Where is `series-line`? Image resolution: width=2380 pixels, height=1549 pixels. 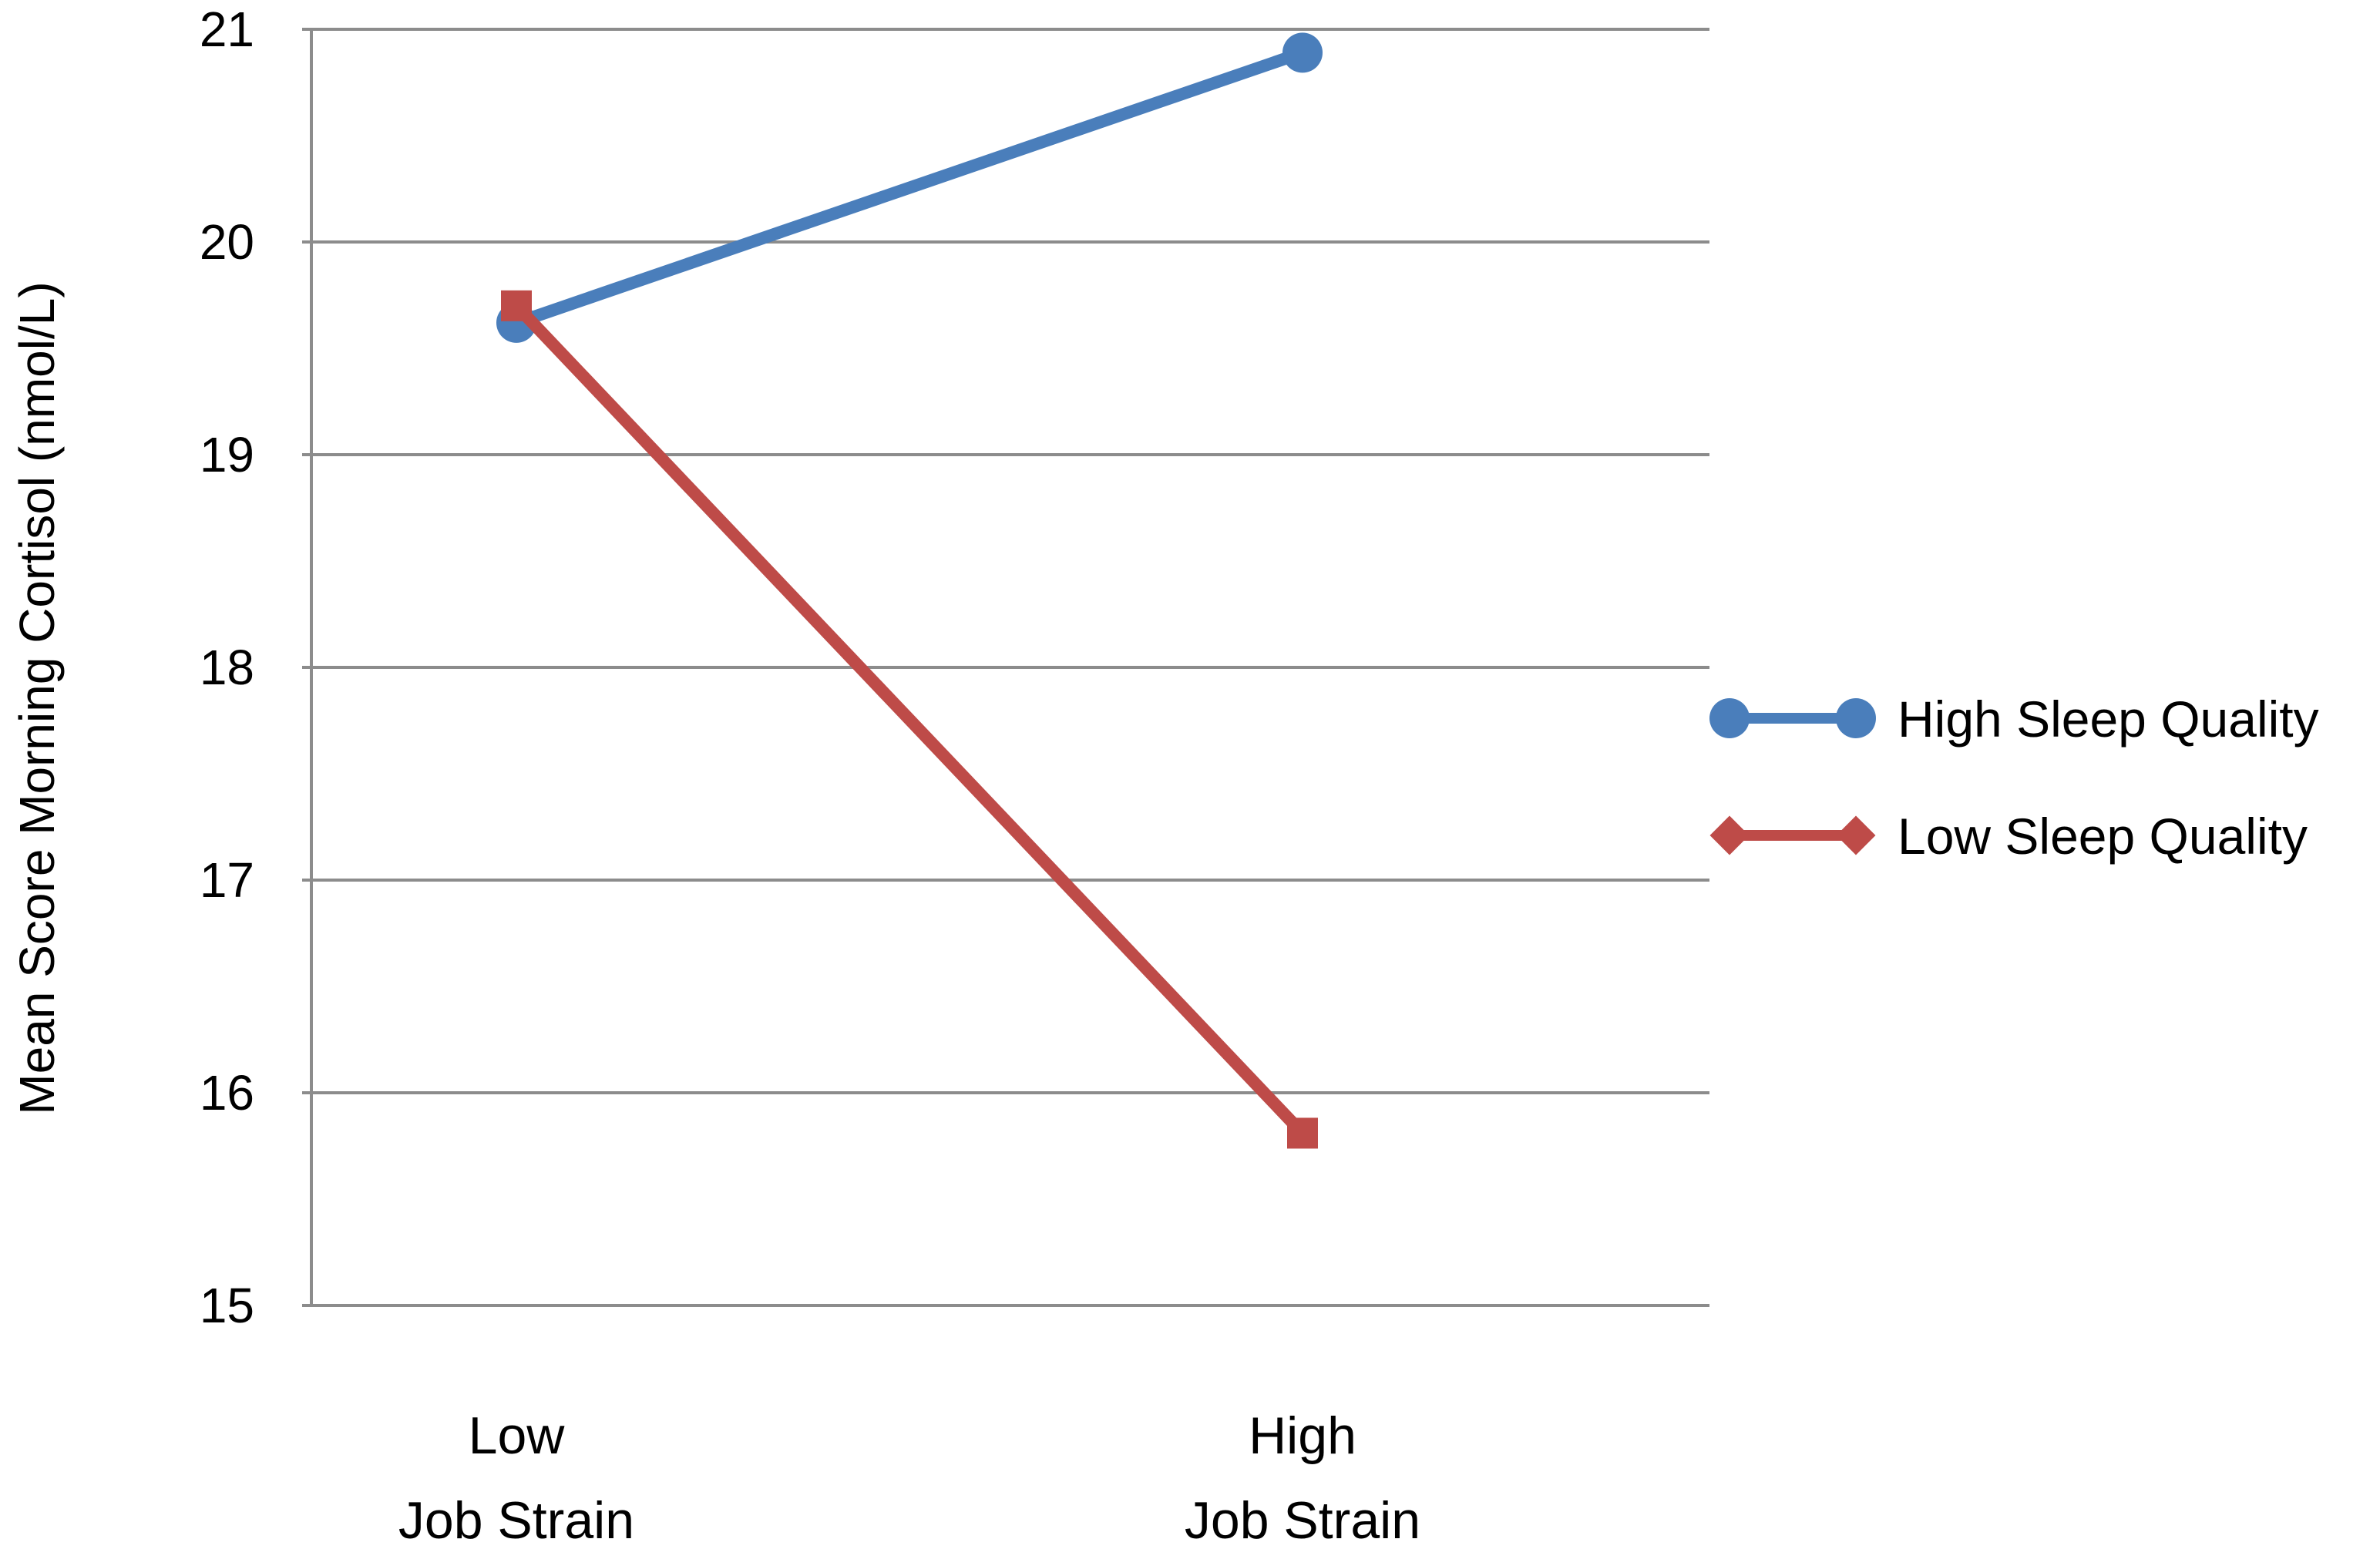 series-line is located at coordinates (909, 187).